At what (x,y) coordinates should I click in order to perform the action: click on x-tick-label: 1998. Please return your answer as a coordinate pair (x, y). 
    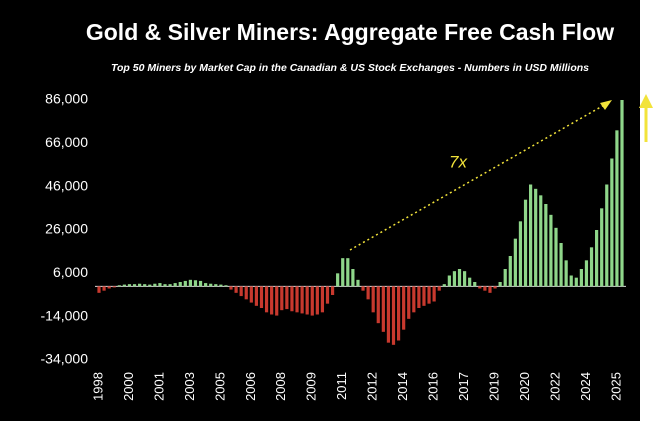
    Looking at the image, I should click on (97, 386).